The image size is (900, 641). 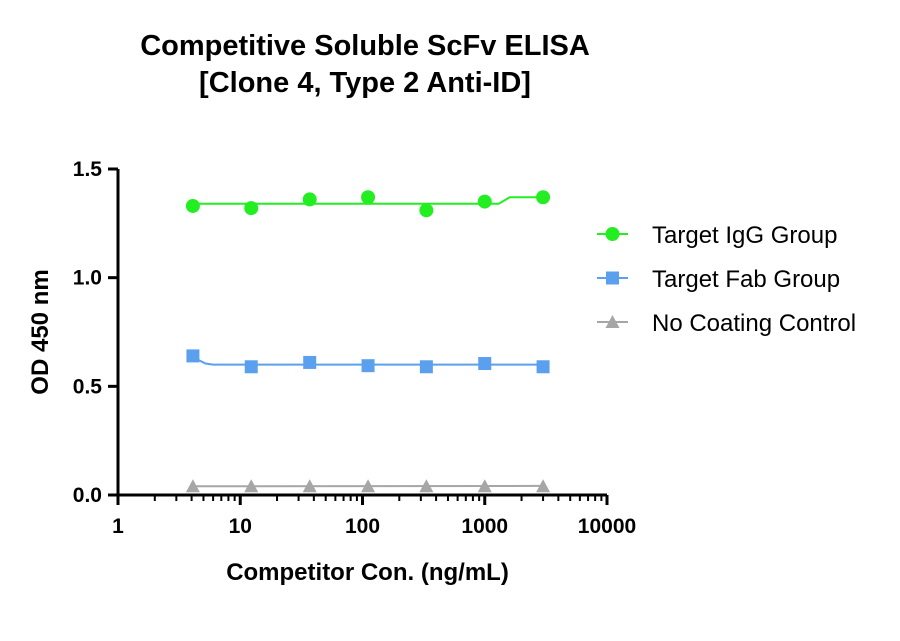 What do you see at coordinates (88, 386) in the screenshot?
I see `y-tick-label: 0.5` at bounding box center [88, 386].